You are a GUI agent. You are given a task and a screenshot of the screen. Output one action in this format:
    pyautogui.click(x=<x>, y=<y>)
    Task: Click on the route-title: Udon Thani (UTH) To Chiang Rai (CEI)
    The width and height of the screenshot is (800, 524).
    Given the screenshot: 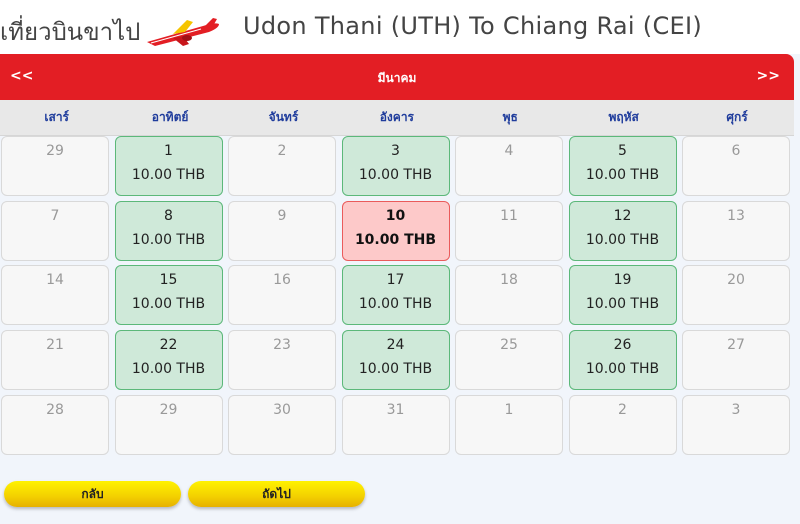 What is the action you would take?
    pyautogui.click(x=473, y=26)
    